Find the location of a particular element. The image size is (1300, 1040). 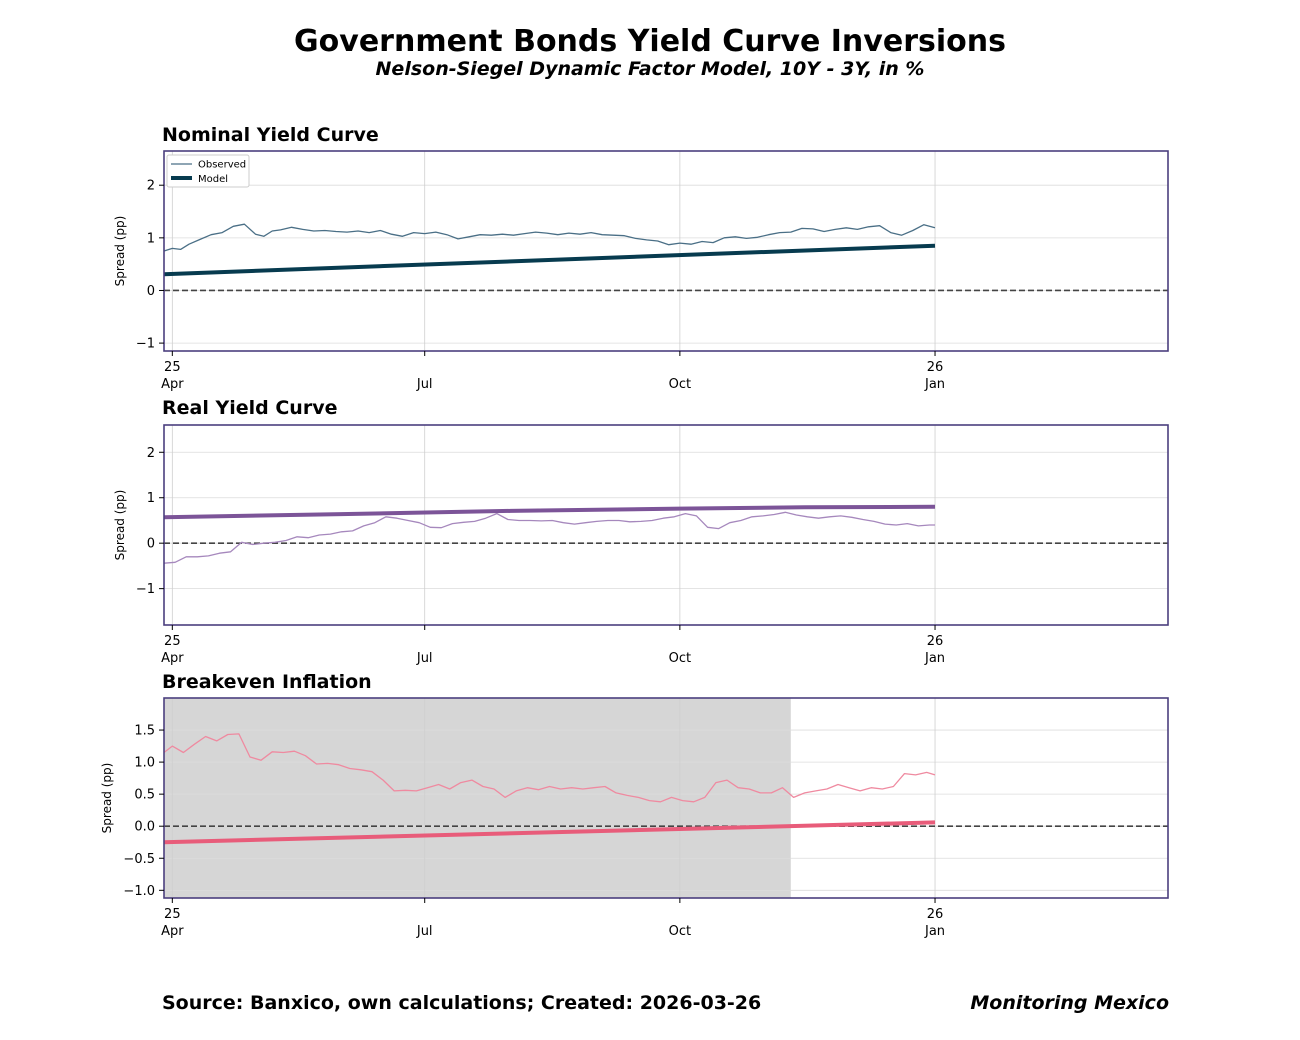

nominal-xtick-label-month: Apr is located at coordinates (172, 384).